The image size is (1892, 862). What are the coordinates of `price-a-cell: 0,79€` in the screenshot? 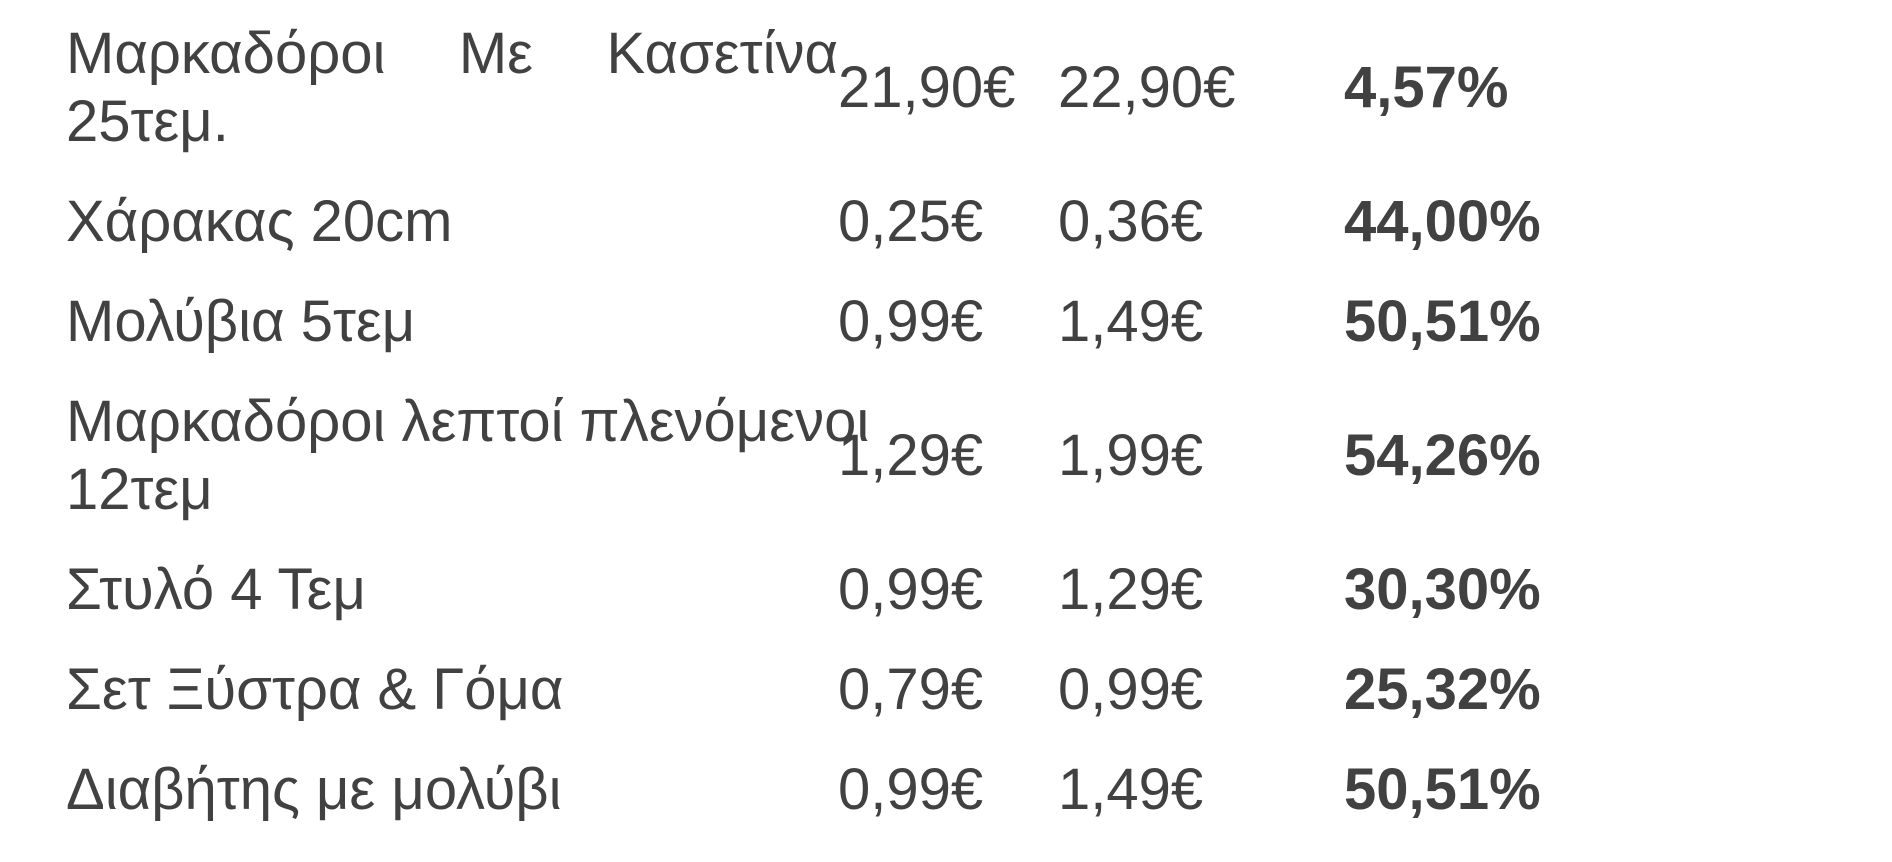 It's located at (911, 689).